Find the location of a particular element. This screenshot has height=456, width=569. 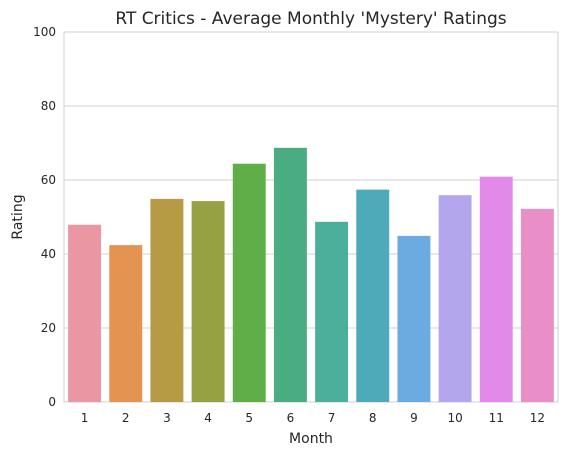

x-tick-label: 6 is located at coordinates (291, 418).